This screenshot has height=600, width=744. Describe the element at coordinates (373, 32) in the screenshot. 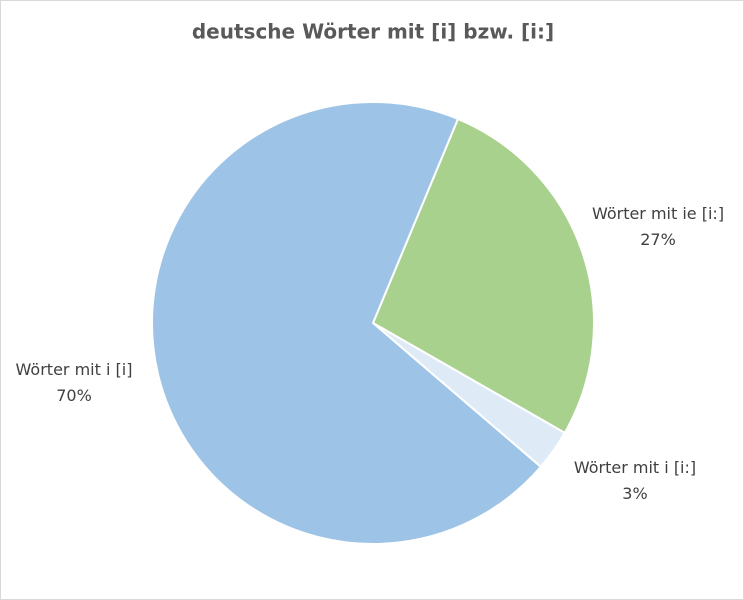

I see `chart-title: deutsche Wörter mit [i] bzw. [i:]` at that location.